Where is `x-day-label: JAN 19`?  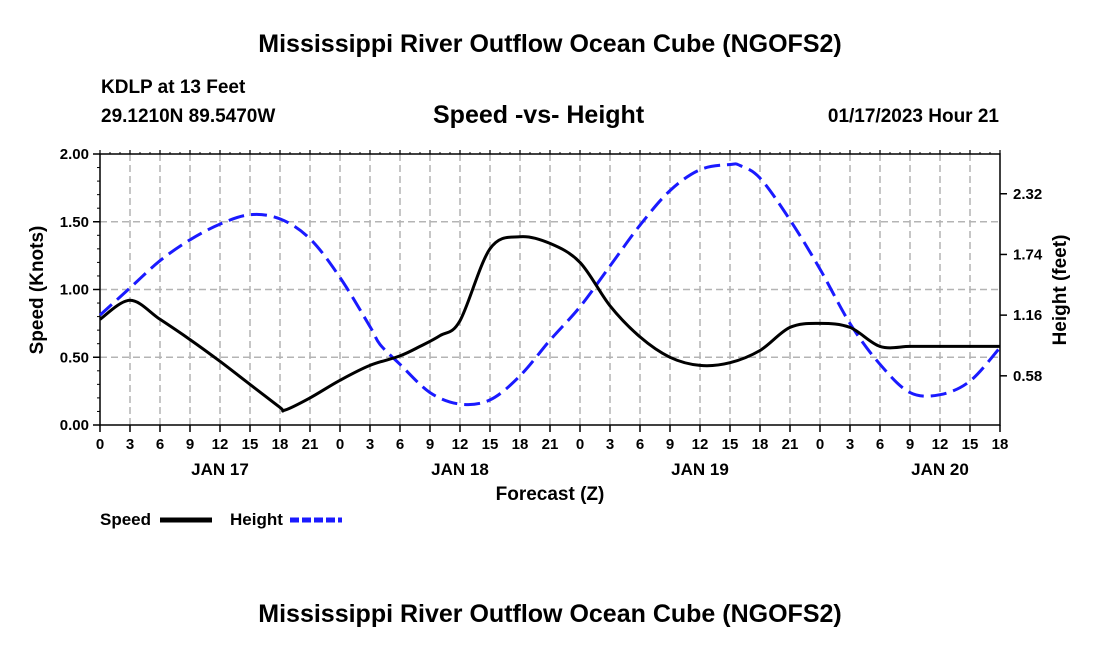 x-day-label: JAN 19 is located at coordinates (700, 469).